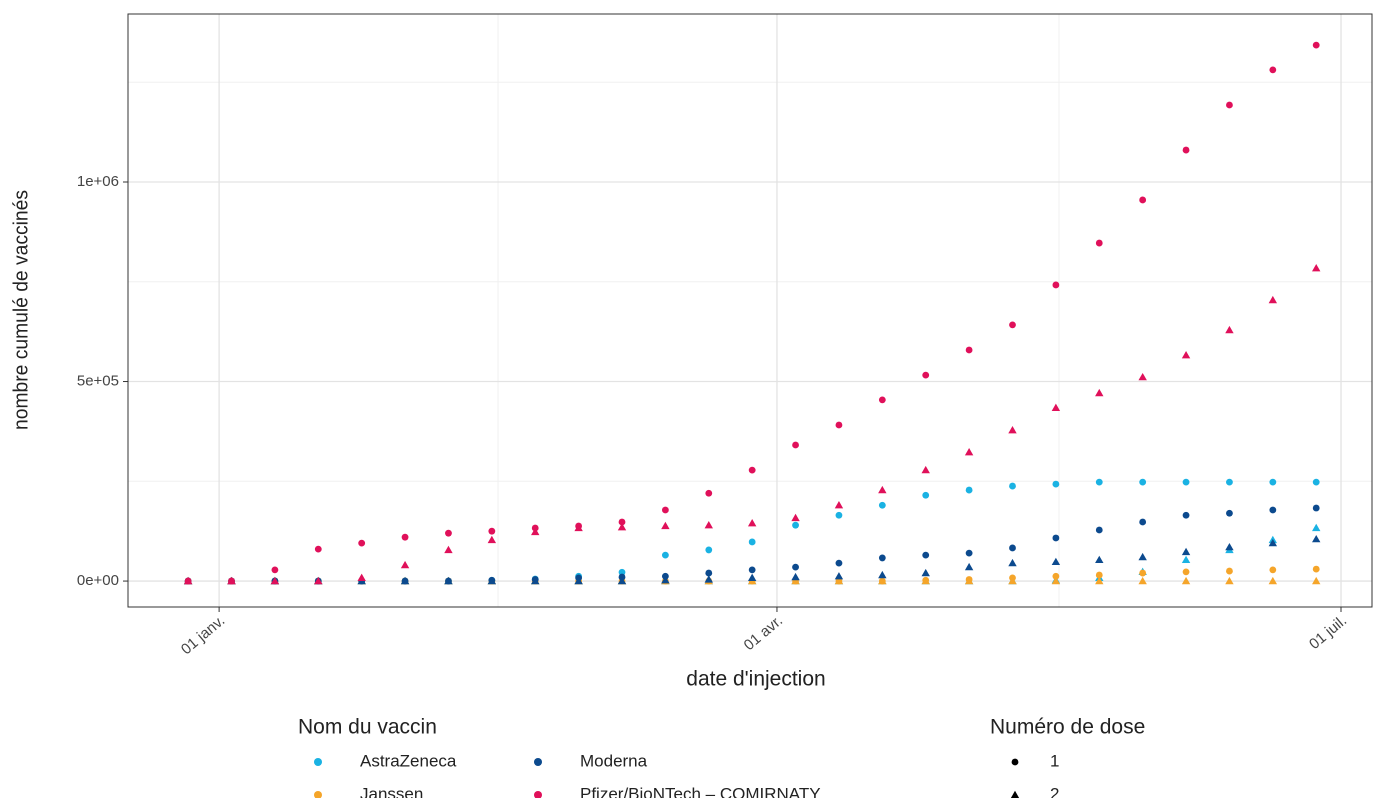  What do you see at coordinates (755, 679) in the screenshot?
I see `x-axis-title: date d'injection` at bounding box center [755, 679].